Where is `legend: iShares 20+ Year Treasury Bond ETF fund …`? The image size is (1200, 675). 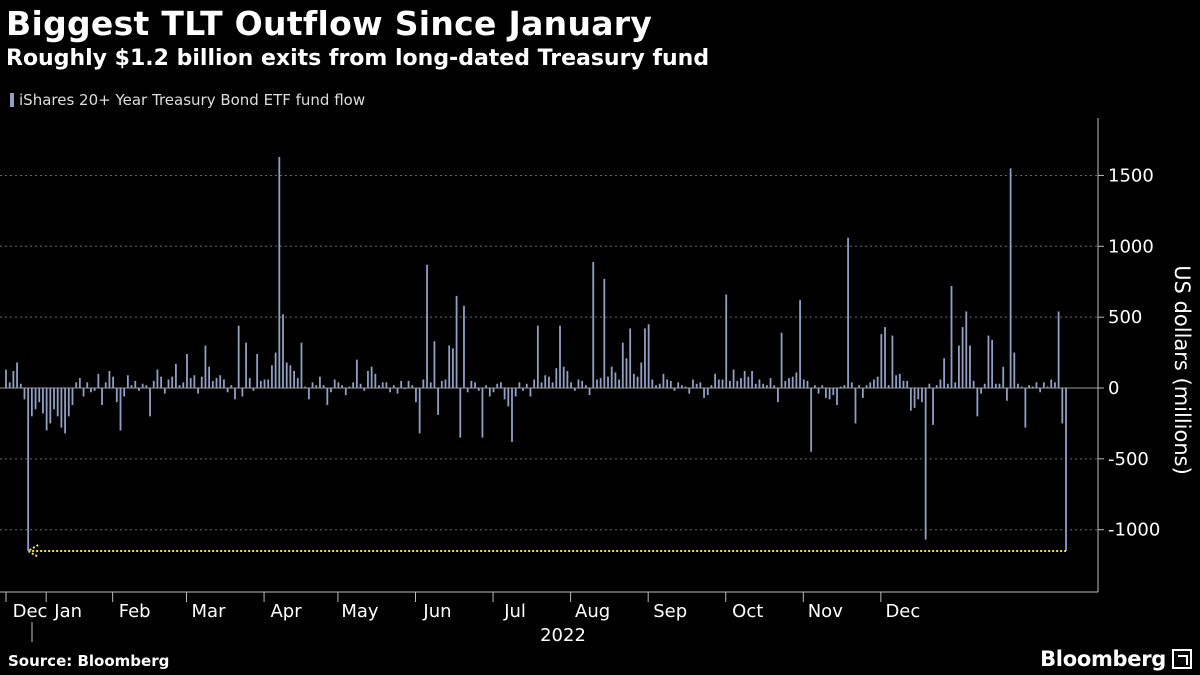
legend: iShares 20+ Year Treasury Bond ETF fund … is located at coordinates (187, 100).